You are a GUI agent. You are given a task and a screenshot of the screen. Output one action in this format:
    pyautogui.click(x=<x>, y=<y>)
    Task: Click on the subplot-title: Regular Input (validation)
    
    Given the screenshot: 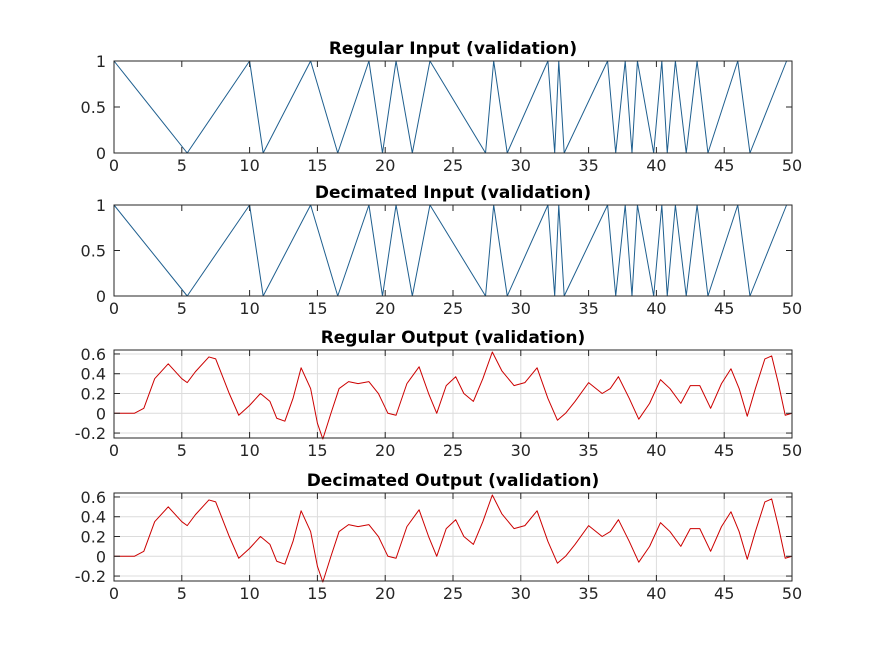 What is the action you would take?
    pyautogui.click(x=453, y=49)
    